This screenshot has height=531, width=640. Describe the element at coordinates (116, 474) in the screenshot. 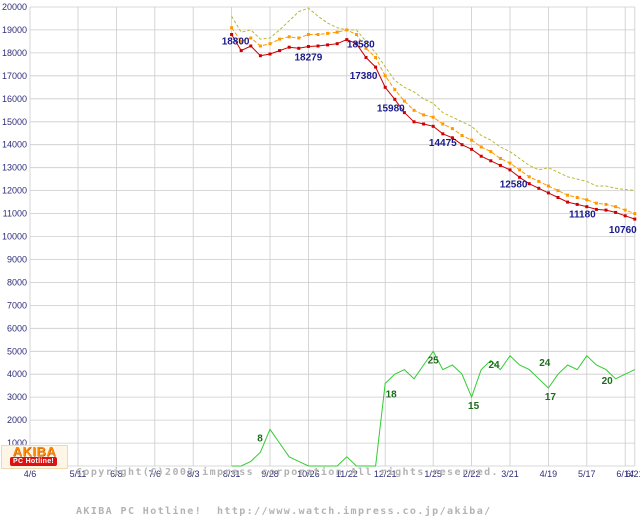

I see `x-axis-tick-label: 6/8` at that location.